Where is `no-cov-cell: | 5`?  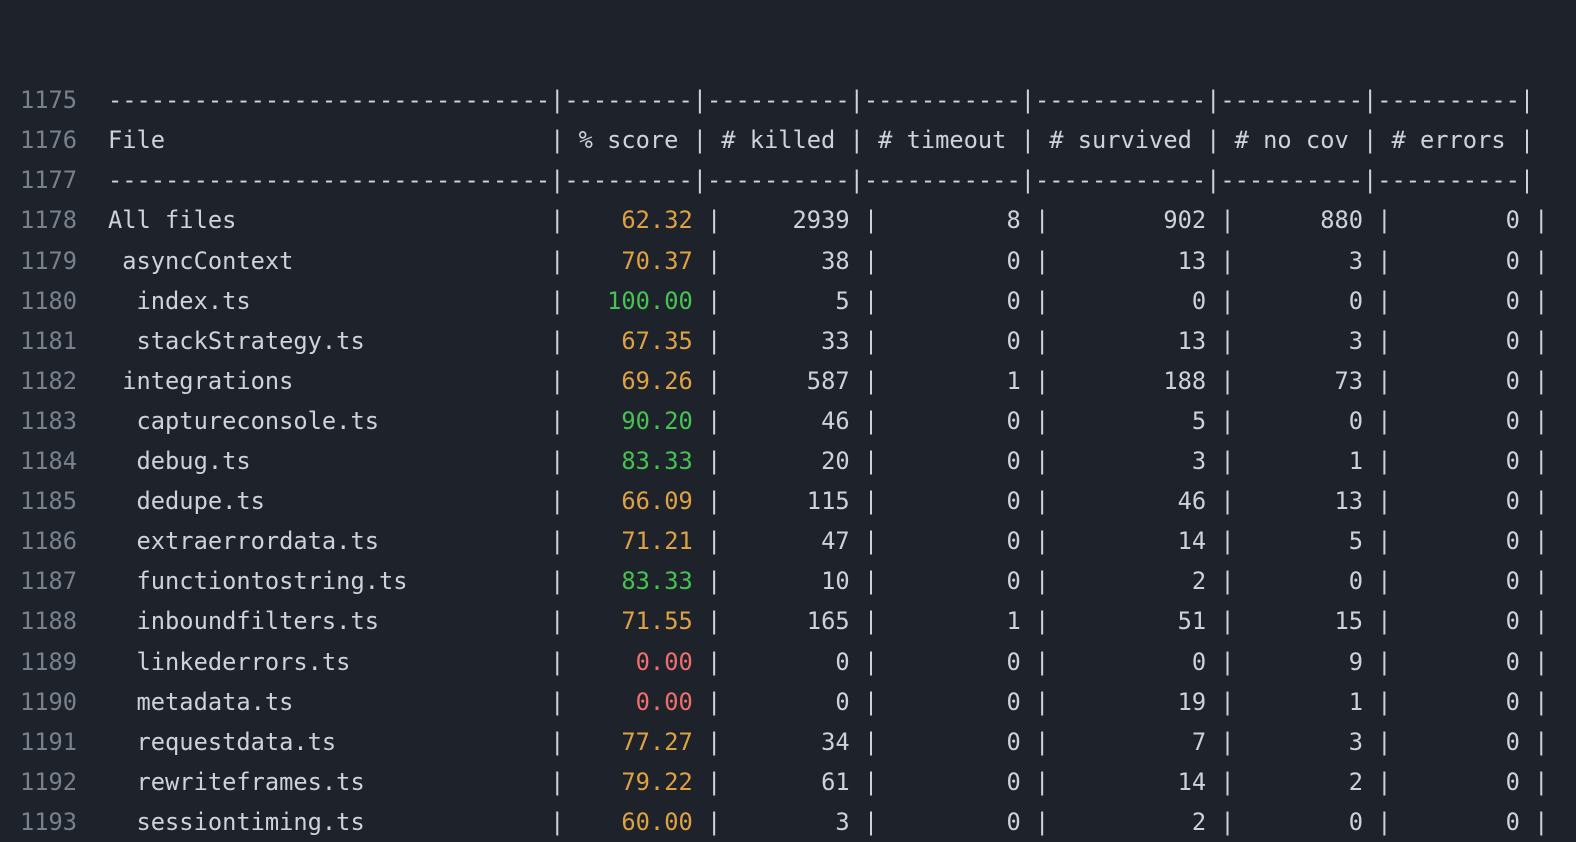
no-cov-cell: | 5 is located at coordinates (1299, 541).